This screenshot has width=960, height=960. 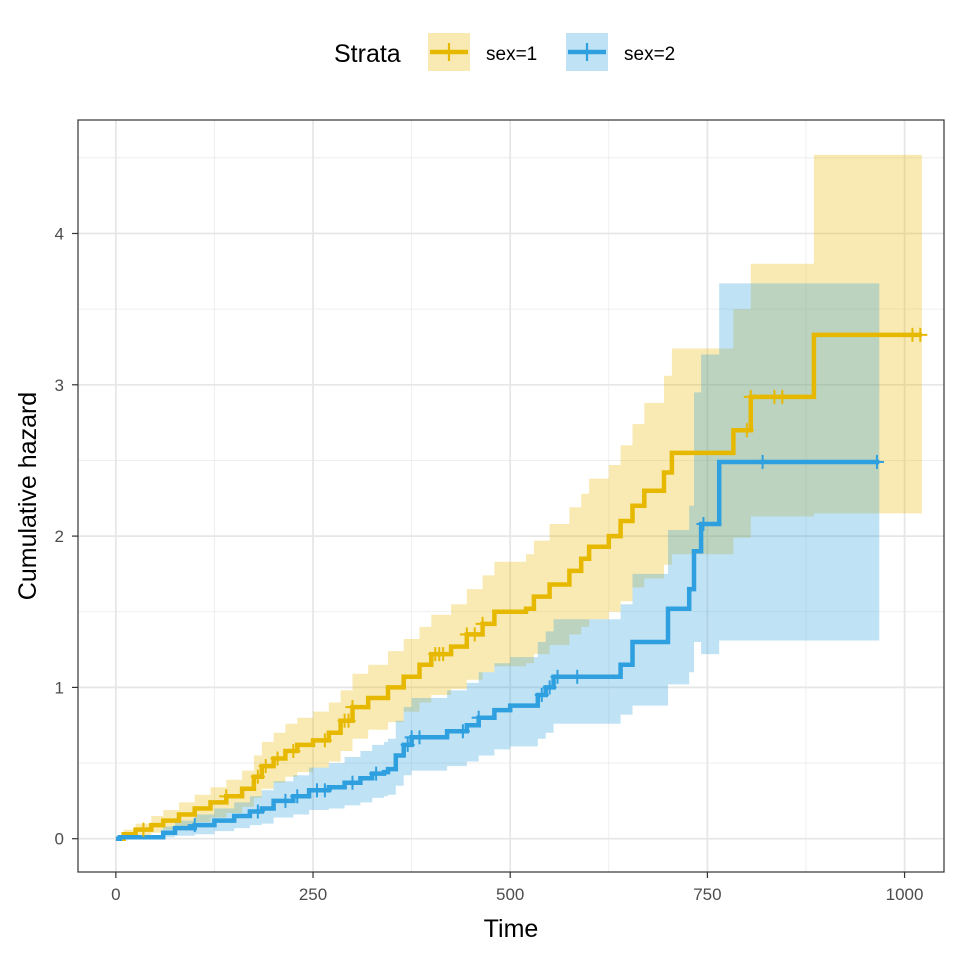 I want to click on x-tick-label: 750, so click(x=707, y=894).